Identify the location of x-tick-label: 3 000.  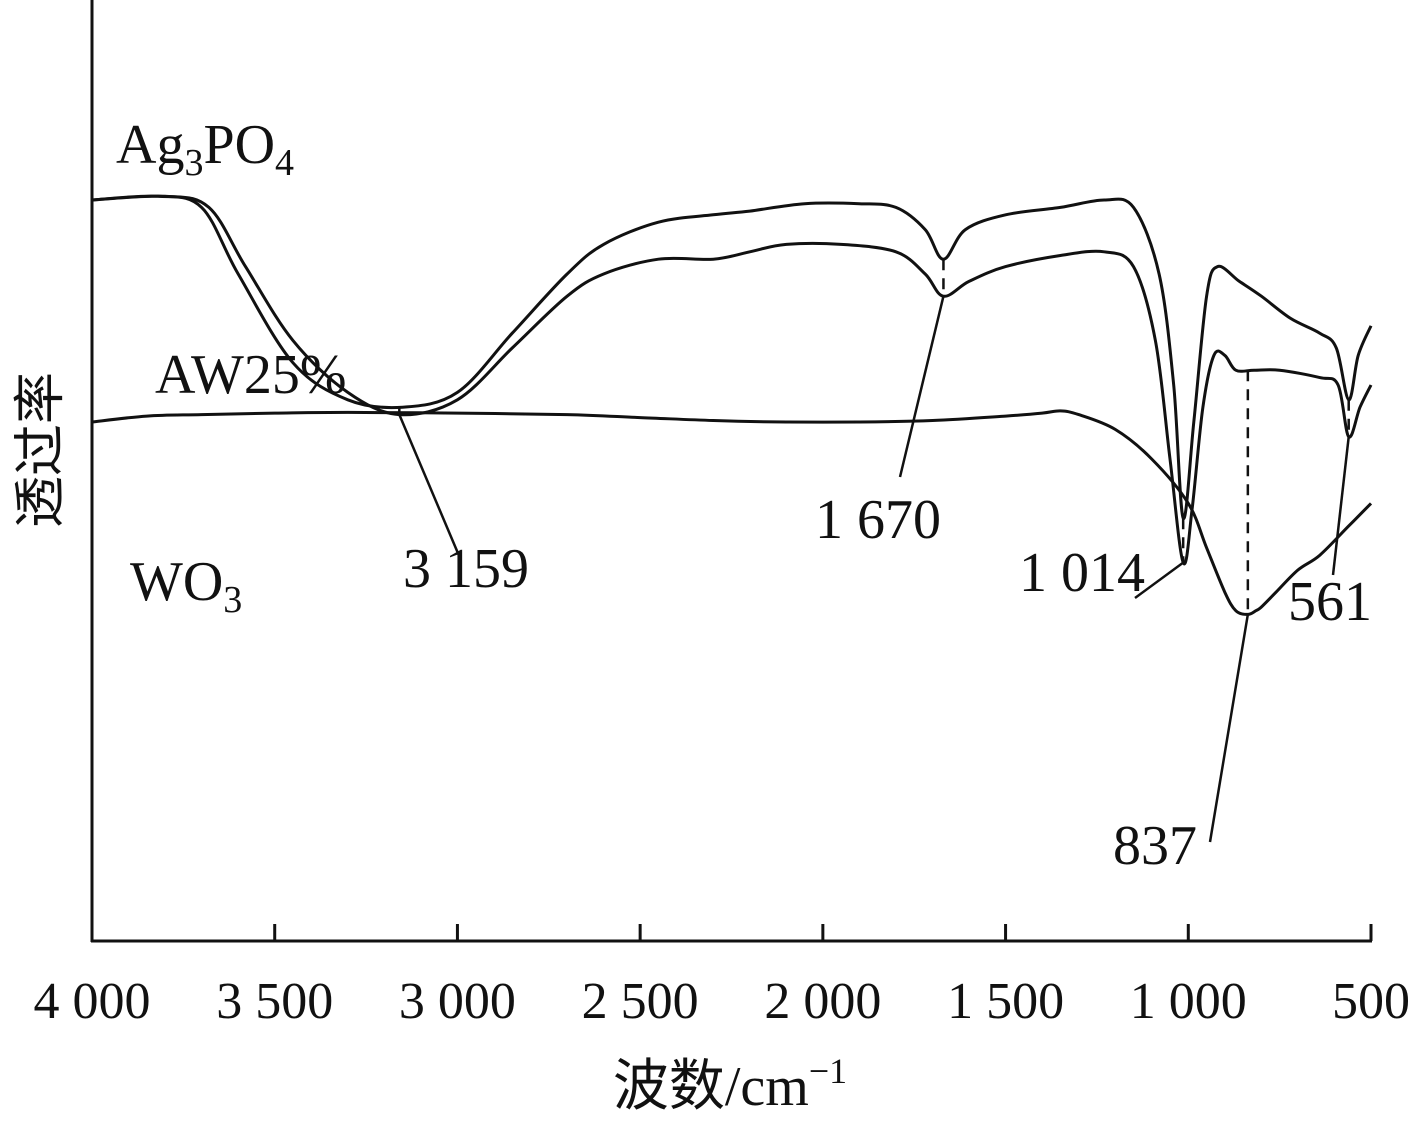
(457, 1001).